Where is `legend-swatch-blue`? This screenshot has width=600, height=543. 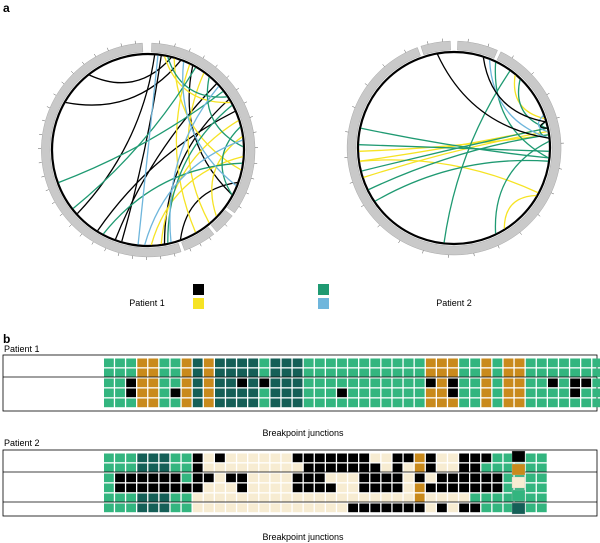 legend-swatch-blue is located at coordinates (323, 303).